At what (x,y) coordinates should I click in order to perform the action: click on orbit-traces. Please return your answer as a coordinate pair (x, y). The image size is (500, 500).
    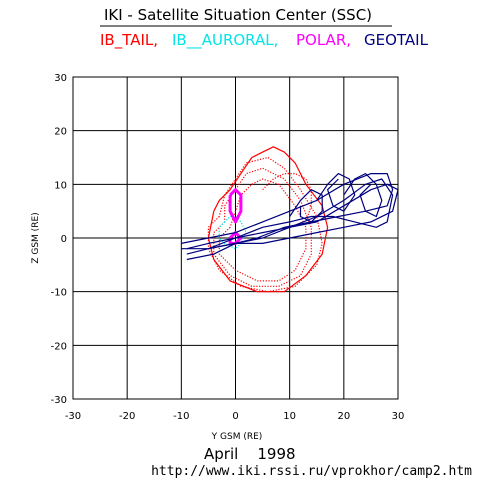
    Looking at the image, I should click on (290, 219).